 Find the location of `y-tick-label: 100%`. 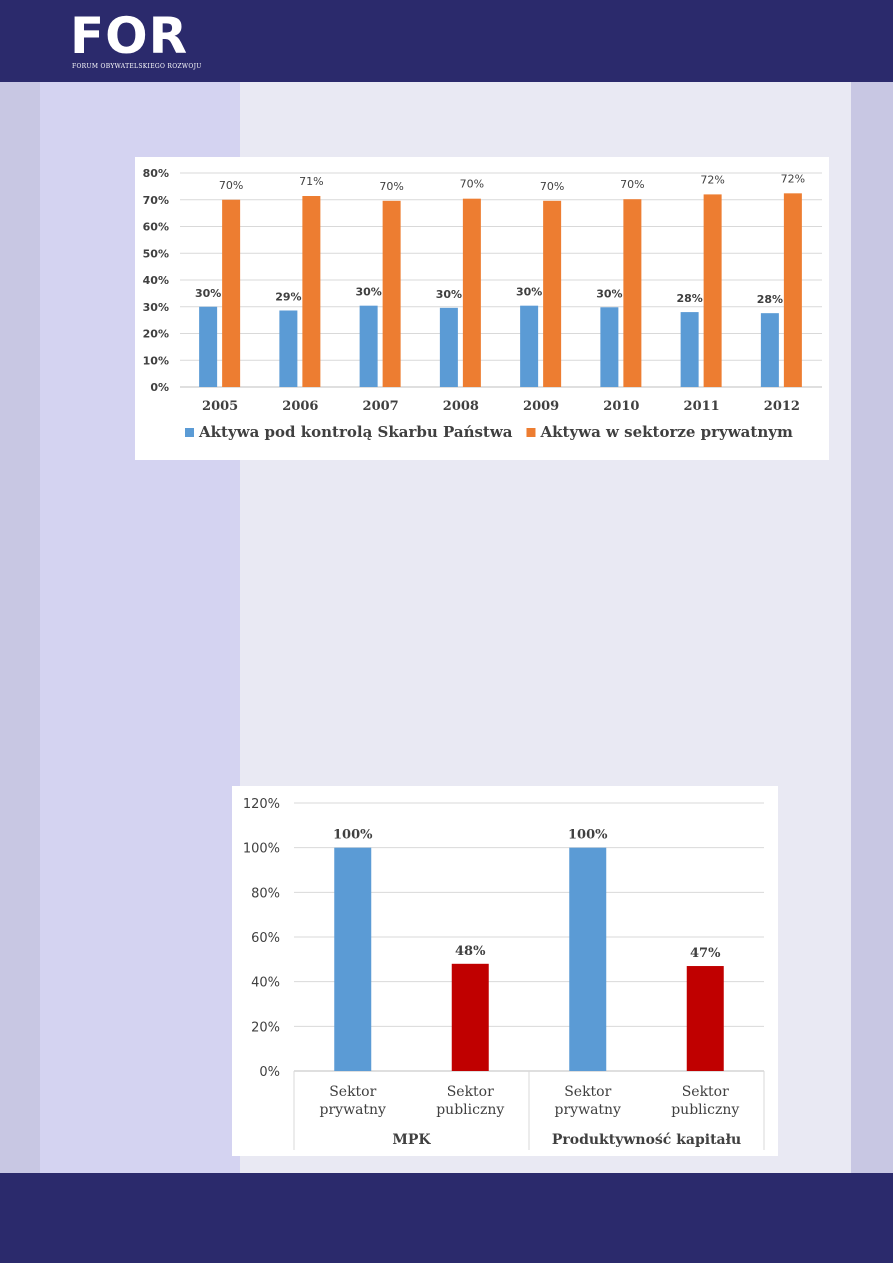

y-tick-label: 100% is located at coordinates (261, 849).